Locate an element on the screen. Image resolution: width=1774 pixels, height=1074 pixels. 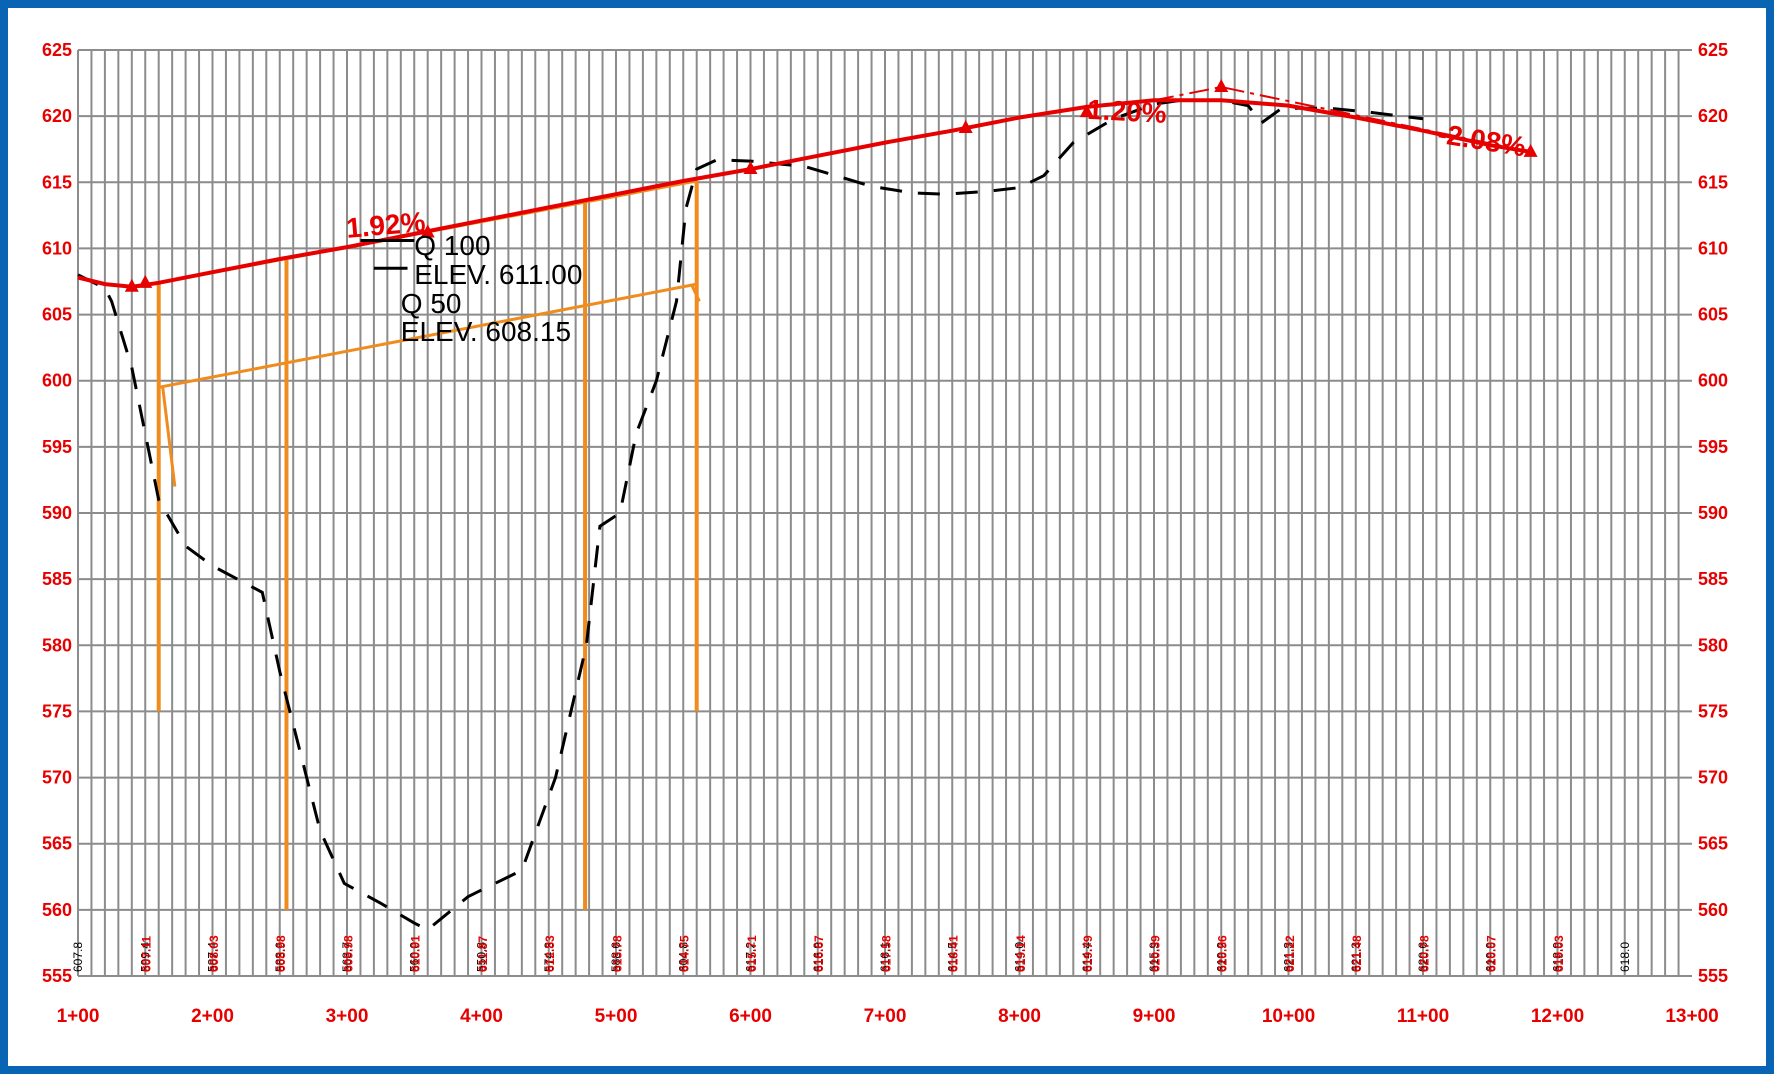
y-tick-label-right: 575 is located at coordinates (1713, 711).